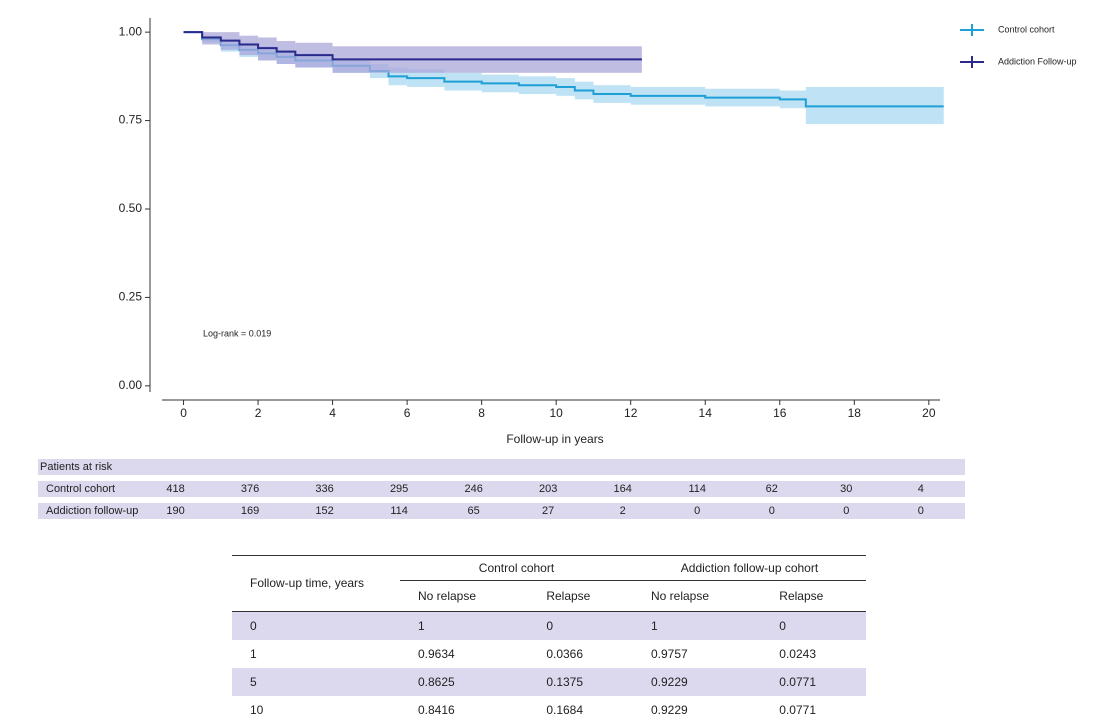 The width and height of the screenshot is (1100, 726). Describe the element at coordinates (131, 297) in the screenshot. I see `y-tick-label: 0.25` at that location.